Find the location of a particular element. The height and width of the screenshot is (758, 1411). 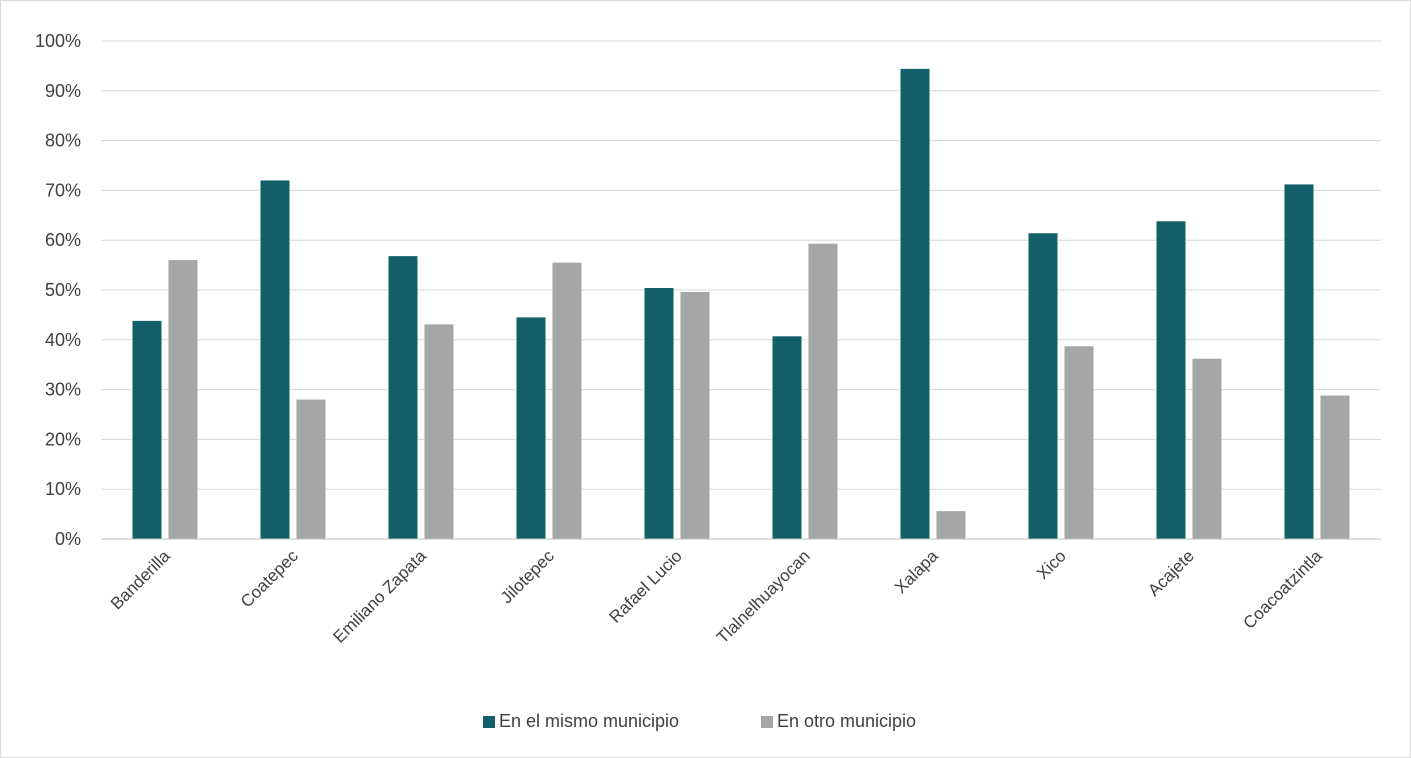

x-category-label: Coacoatzintla is located at coordinates (1283, 589).